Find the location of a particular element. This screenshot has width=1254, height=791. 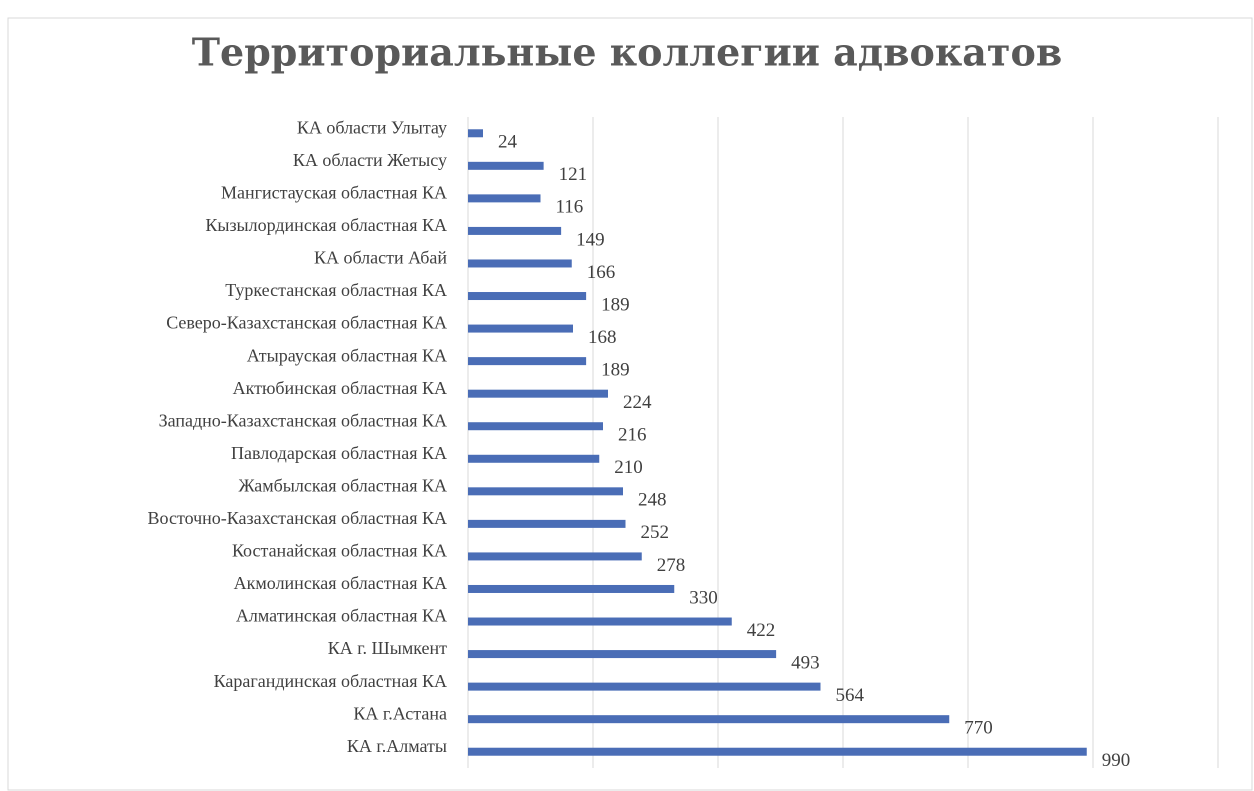

y-tick-label: Павлодарская областная КА is located at coordinates (339, 453).